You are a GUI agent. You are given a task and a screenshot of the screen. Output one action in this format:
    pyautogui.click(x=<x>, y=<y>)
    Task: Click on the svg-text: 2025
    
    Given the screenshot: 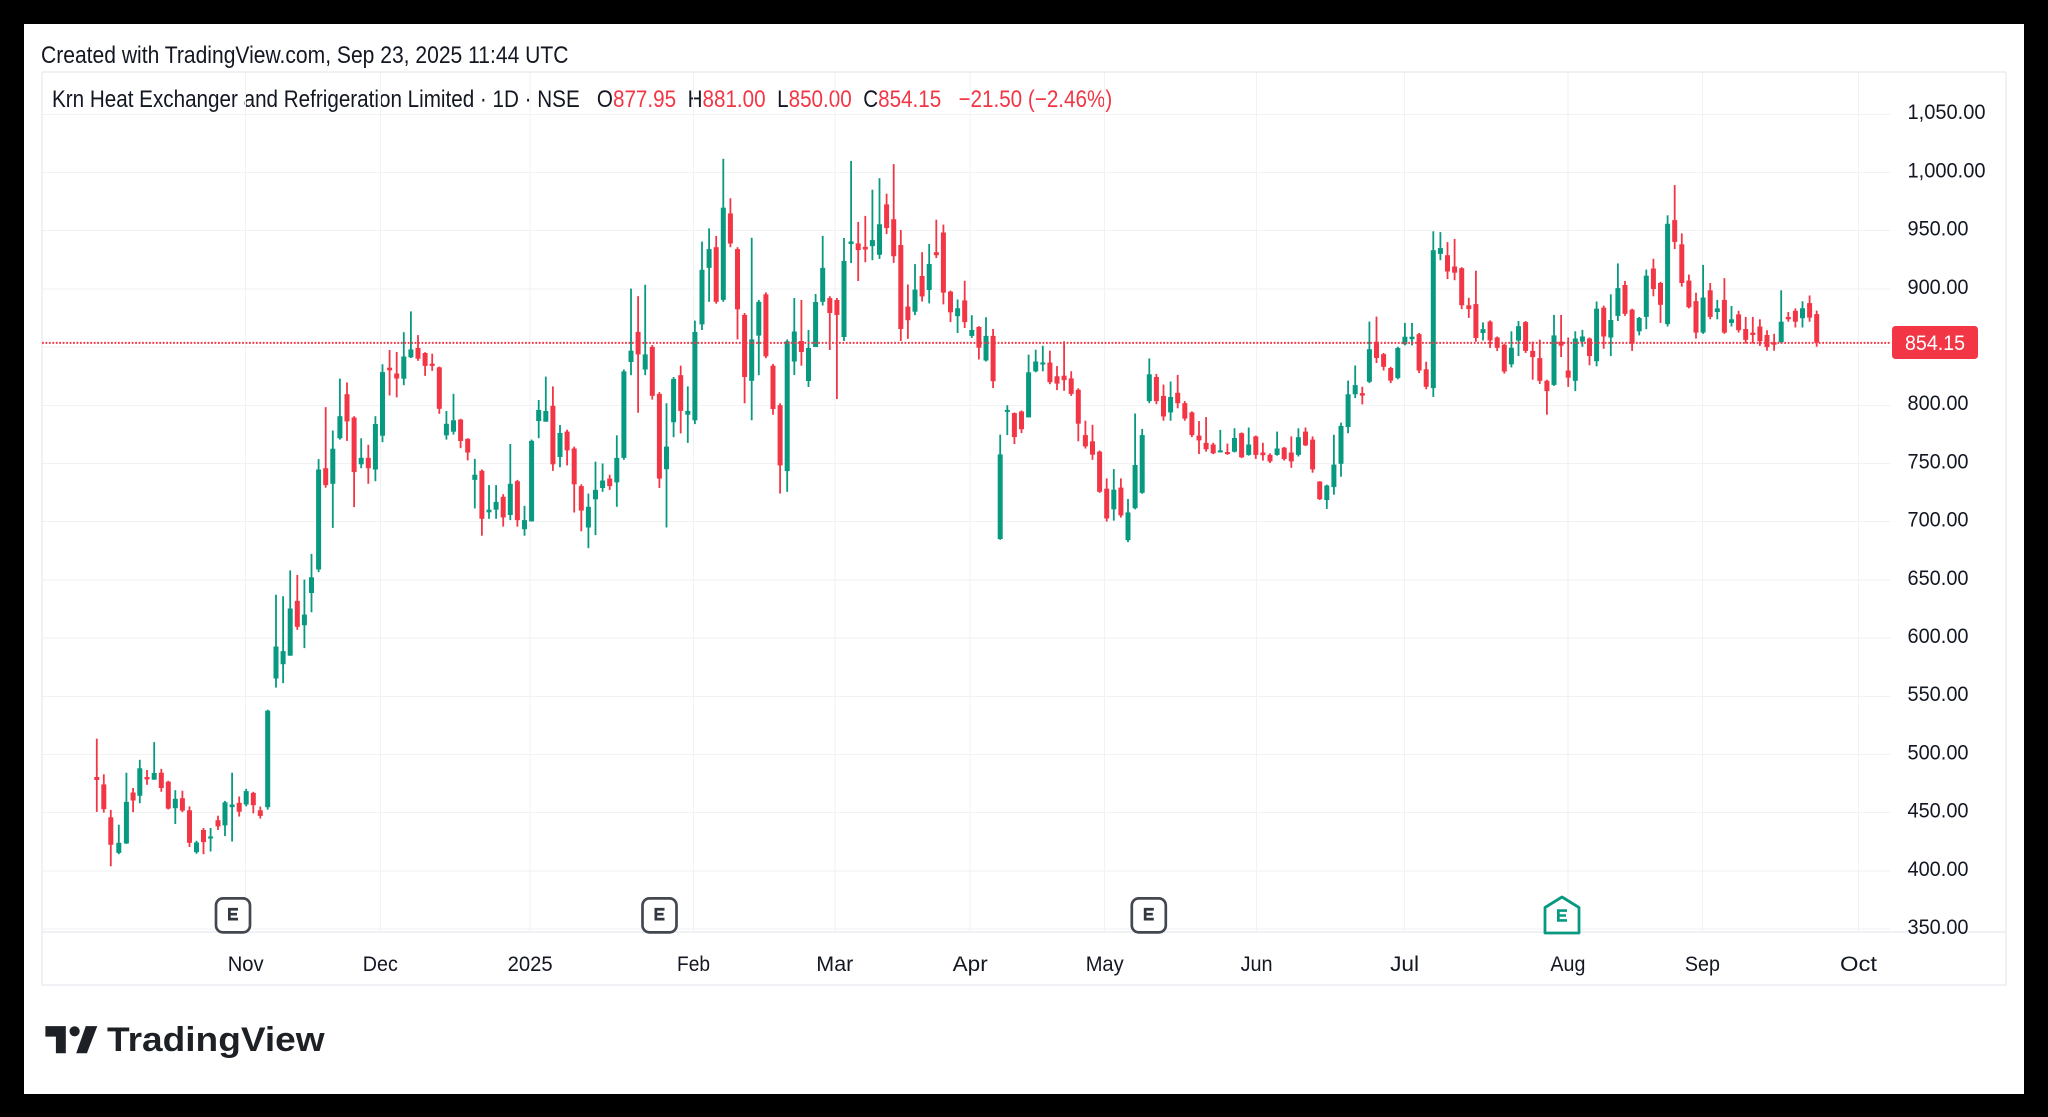 What is the action you would take?
    pyautogui.click(x=530, y=964)
    